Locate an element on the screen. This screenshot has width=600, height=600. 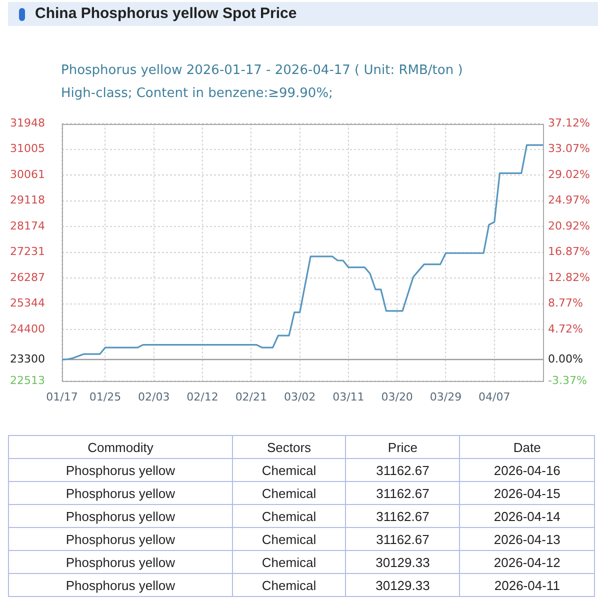
y-tick-label: 28174 is located at coordinates (27, 225).